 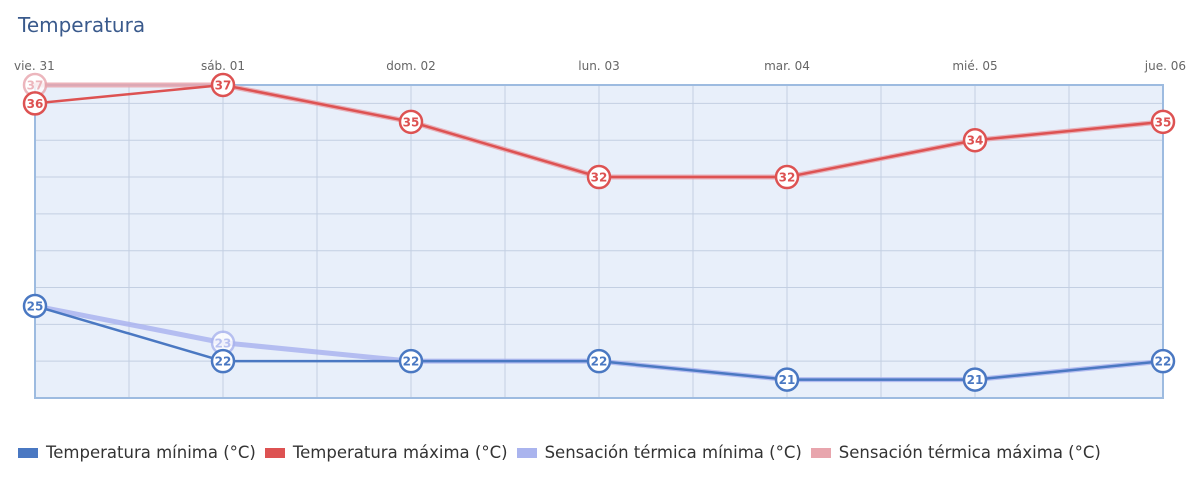 What do you see at coordinates (1165, 66) in the screenshot?
I see `x-tick-label: jue. 06` at bounding box center [1165, 66].